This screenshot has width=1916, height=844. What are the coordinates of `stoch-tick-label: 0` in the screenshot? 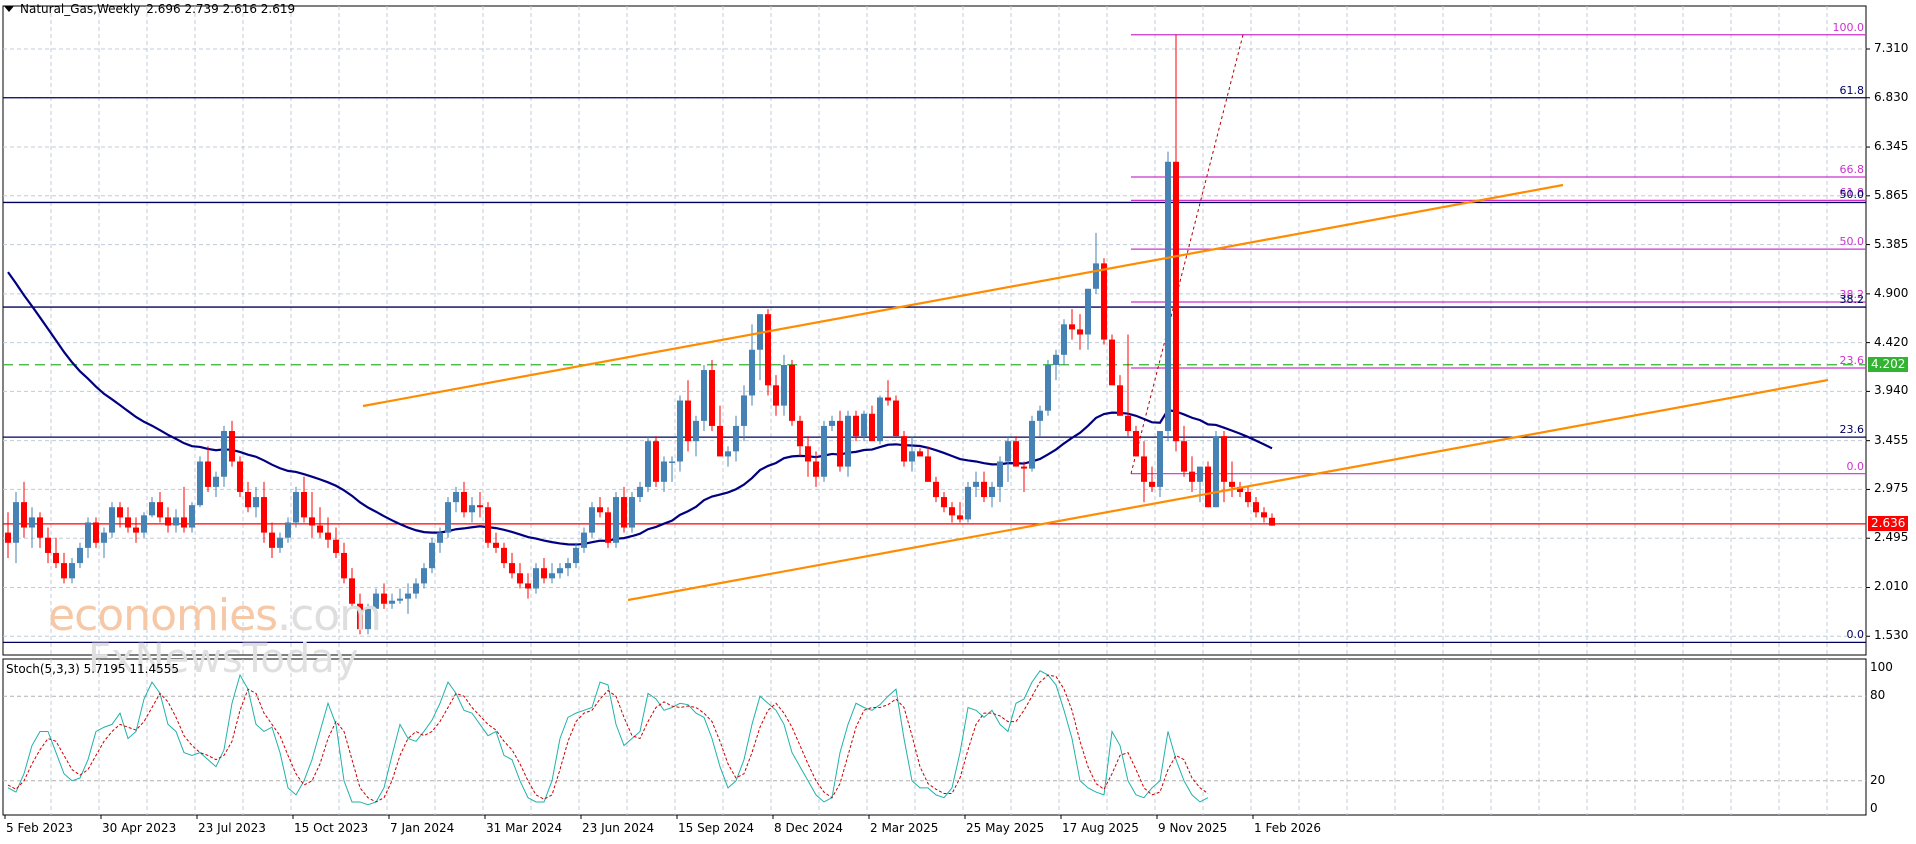 It's located at (1874, 808).